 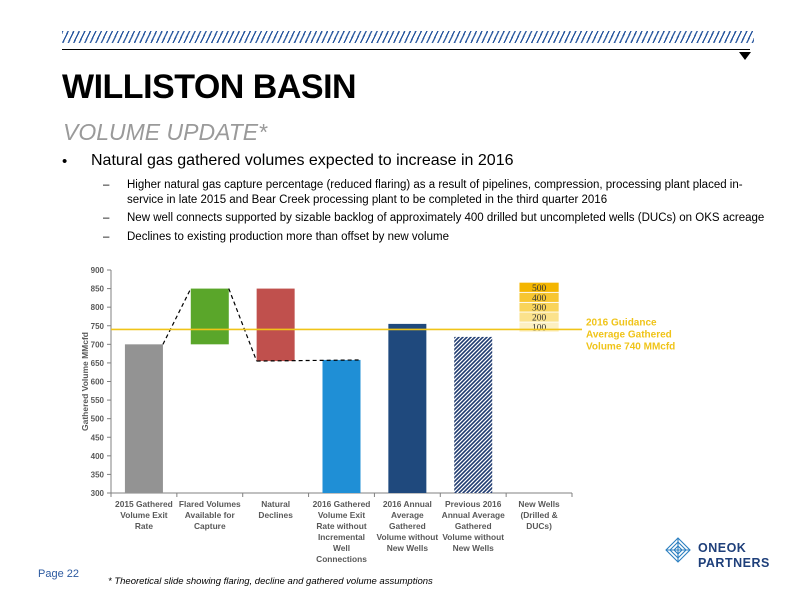 I want to click on new-wells-band-label: 300, so click(x=539, y=309).